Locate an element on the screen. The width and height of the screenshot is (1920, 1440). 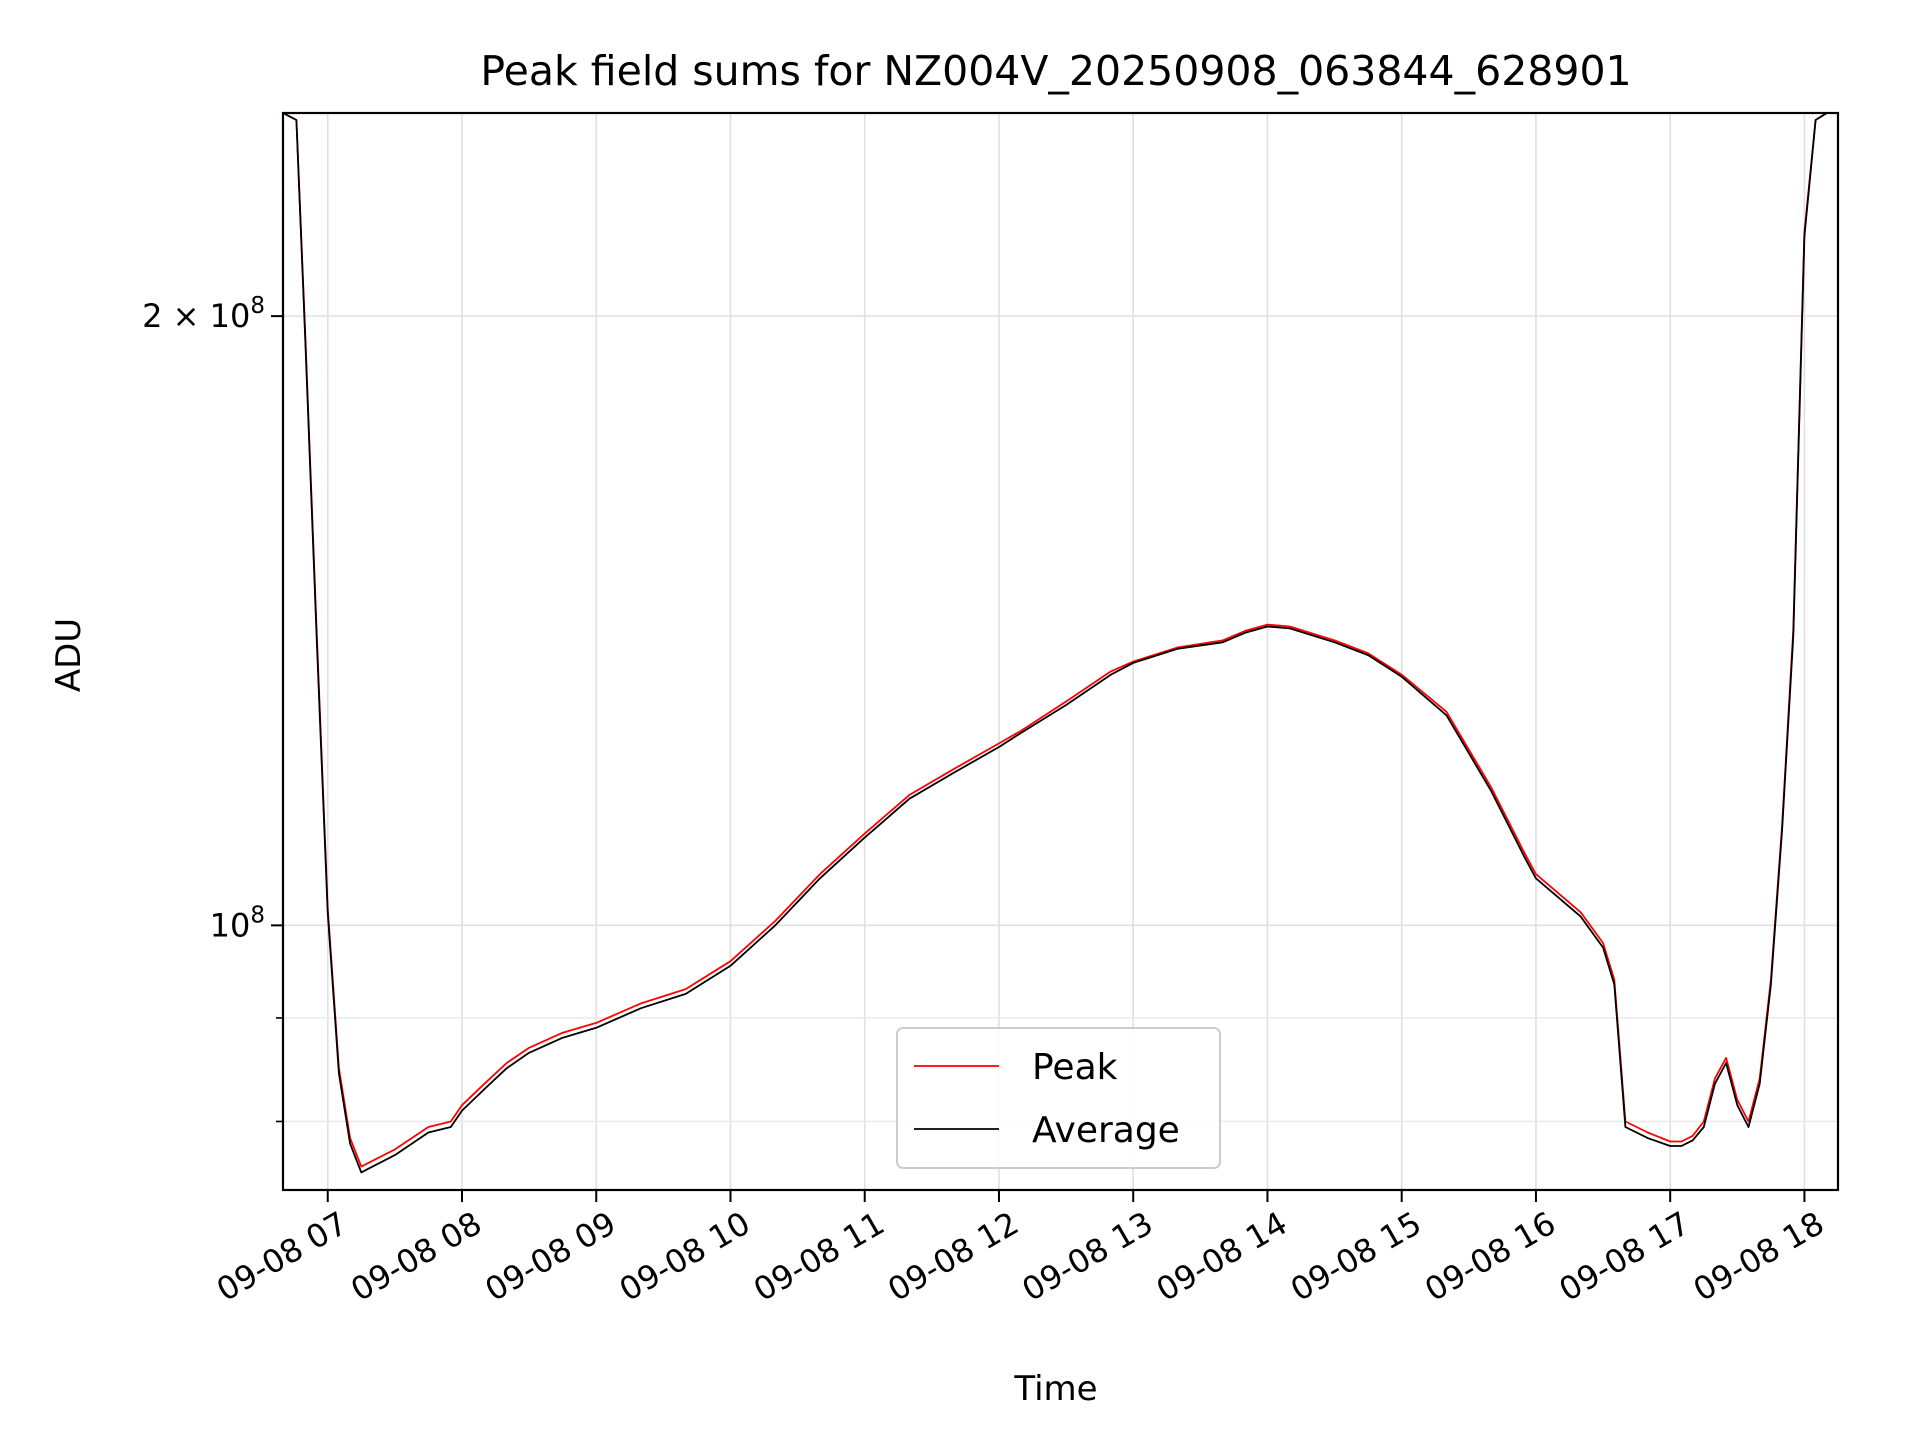
legend-box is located at coordinates (1058, 1098).